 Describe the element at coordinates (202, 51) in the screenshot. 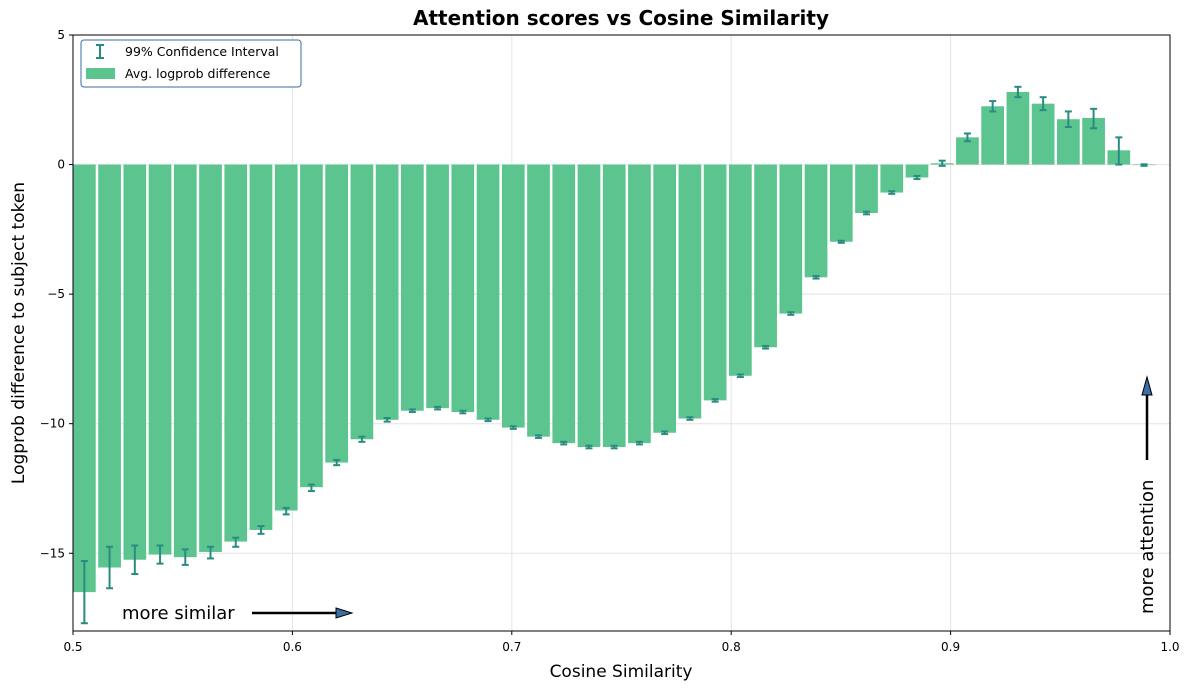

I see `legend-ci-label: 99% Confidence Interval` at that location.